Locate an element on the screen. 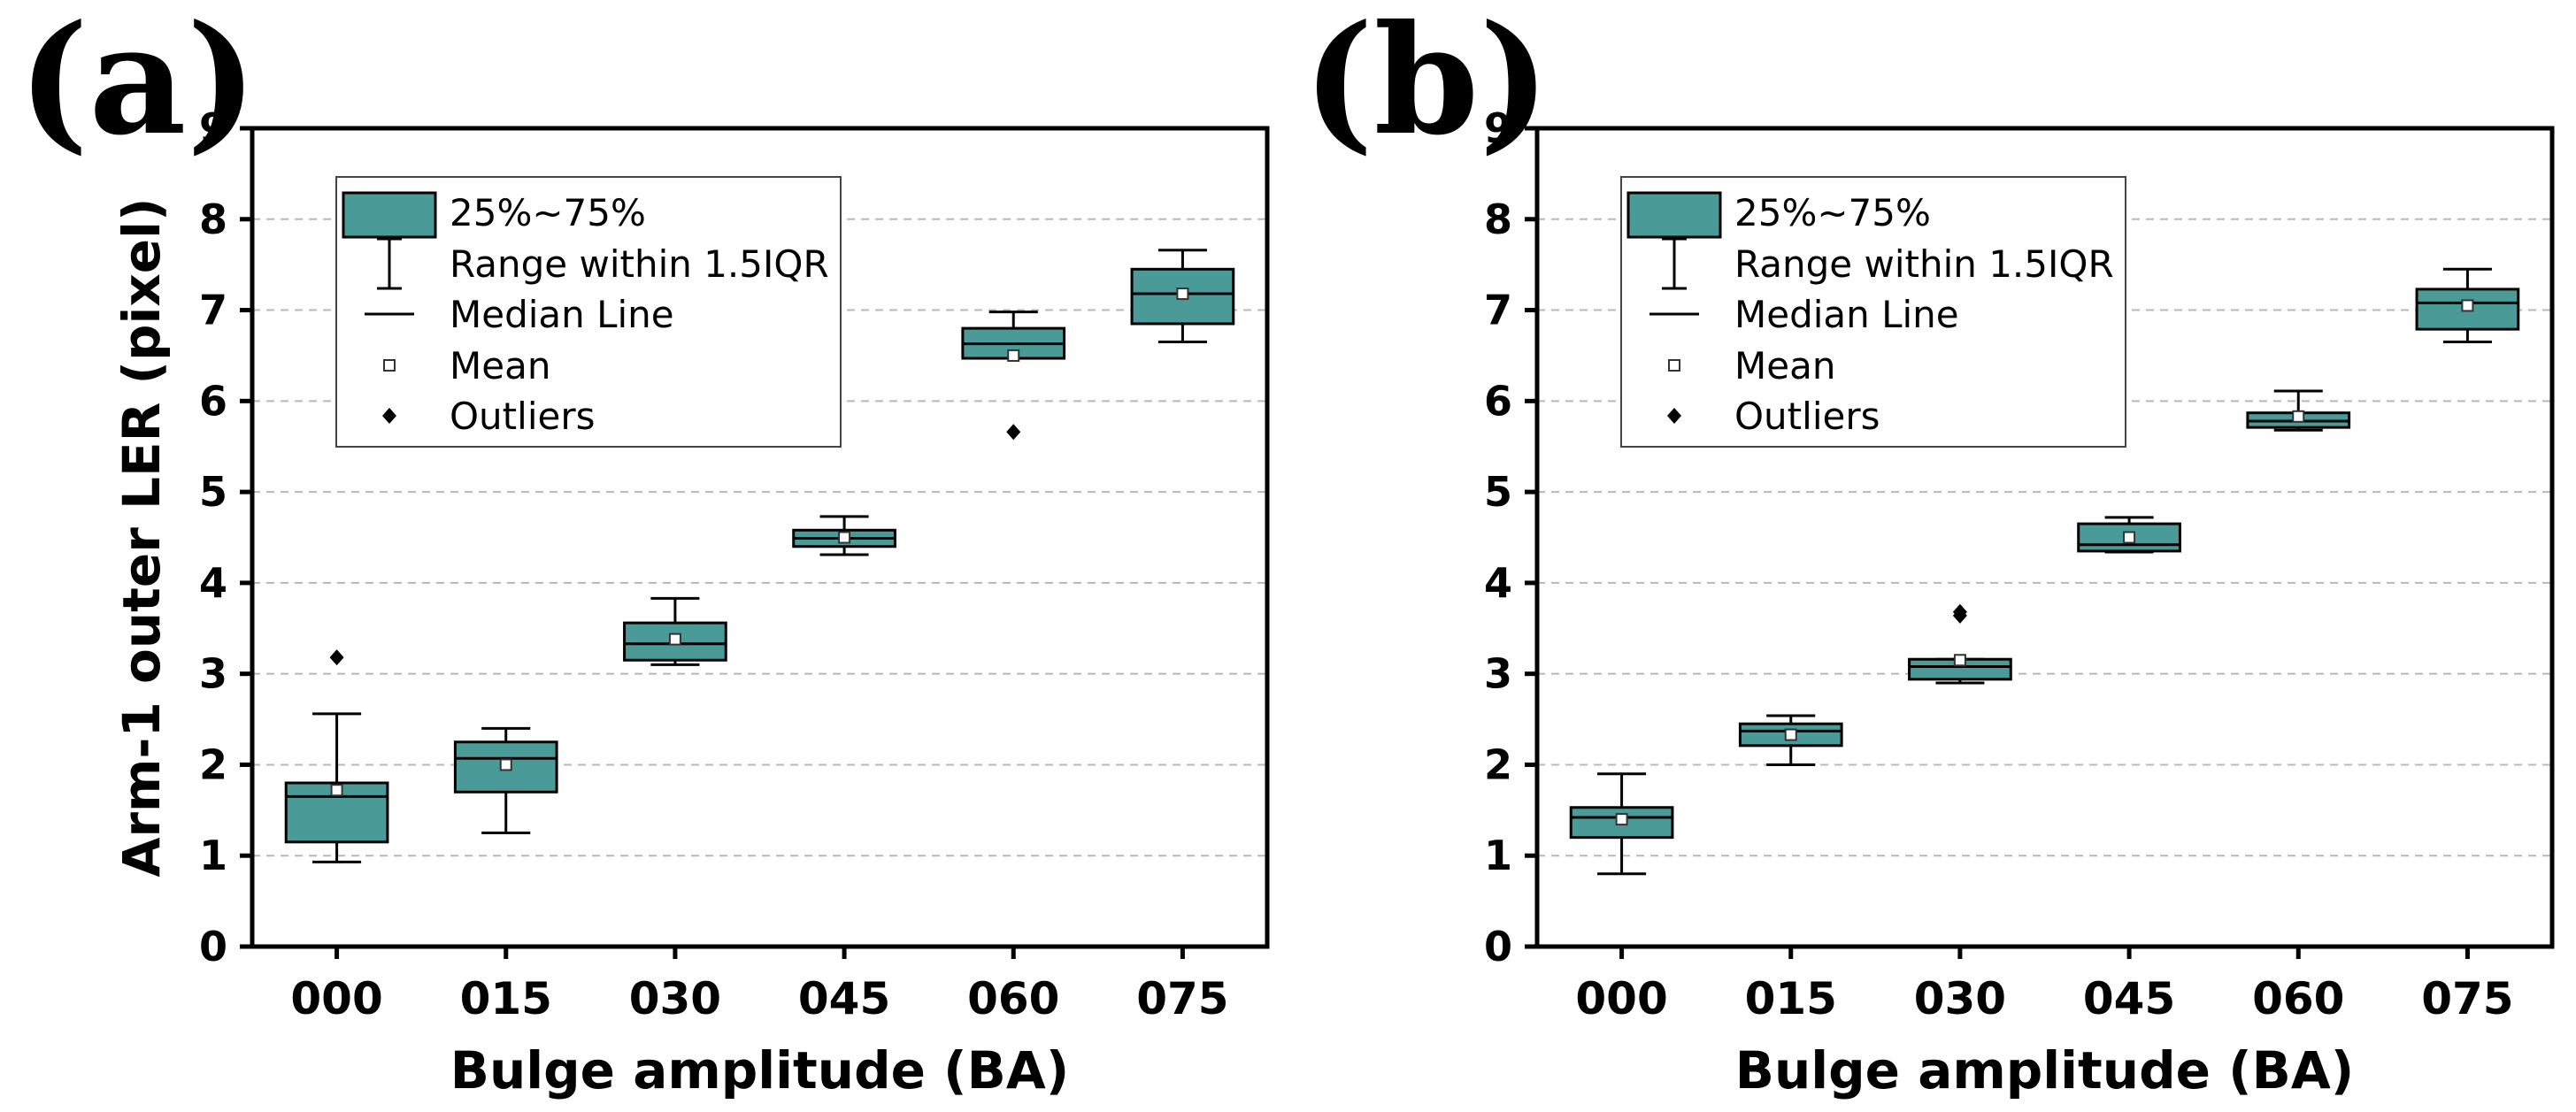 Image resolution: width=2576 pixels, height=1112 pixels. panel-label: (b) is located at coordinates (1426, 85).